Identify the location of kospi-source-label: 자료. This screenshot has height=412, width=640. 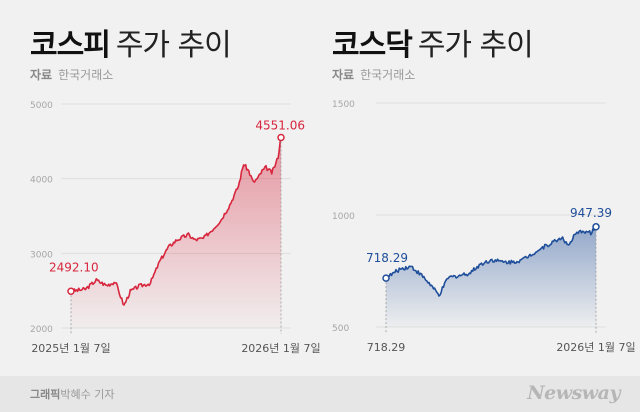
(41, 75).